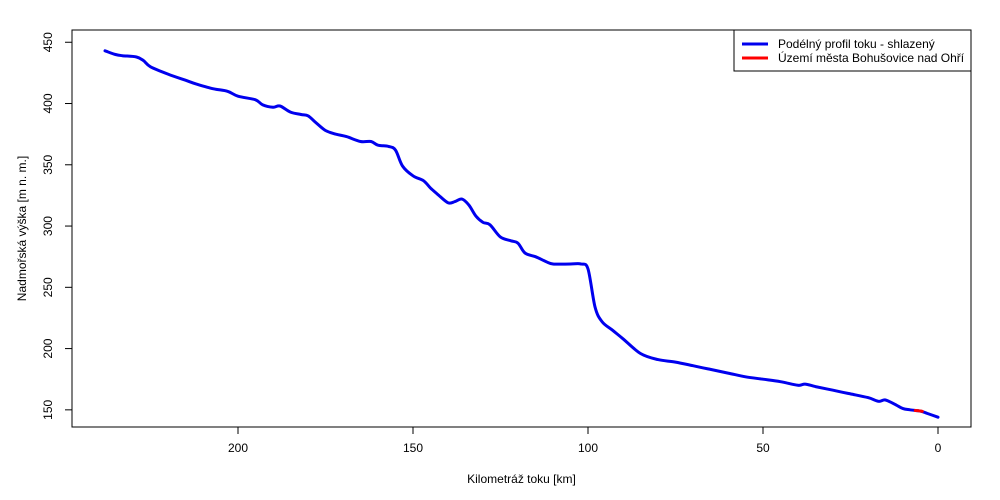  What do you see at coordinates (57, 226) in the screenshot?
I see `y-axis: 150 200 250 300 350 400 450` at bounding box center [57, 226].